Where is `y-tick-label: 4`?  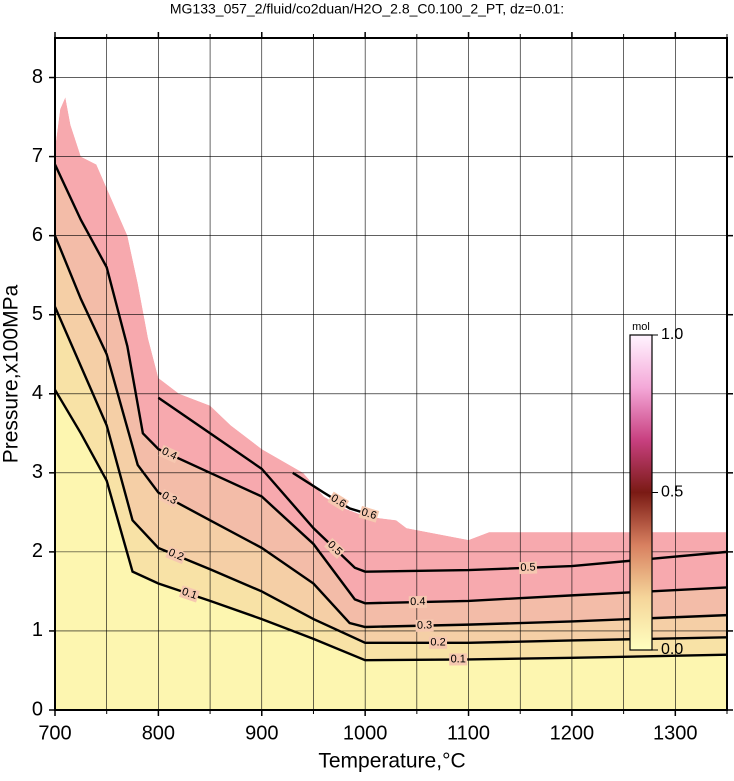
y-tick-label: 4 is located at coordinates (37, 393).